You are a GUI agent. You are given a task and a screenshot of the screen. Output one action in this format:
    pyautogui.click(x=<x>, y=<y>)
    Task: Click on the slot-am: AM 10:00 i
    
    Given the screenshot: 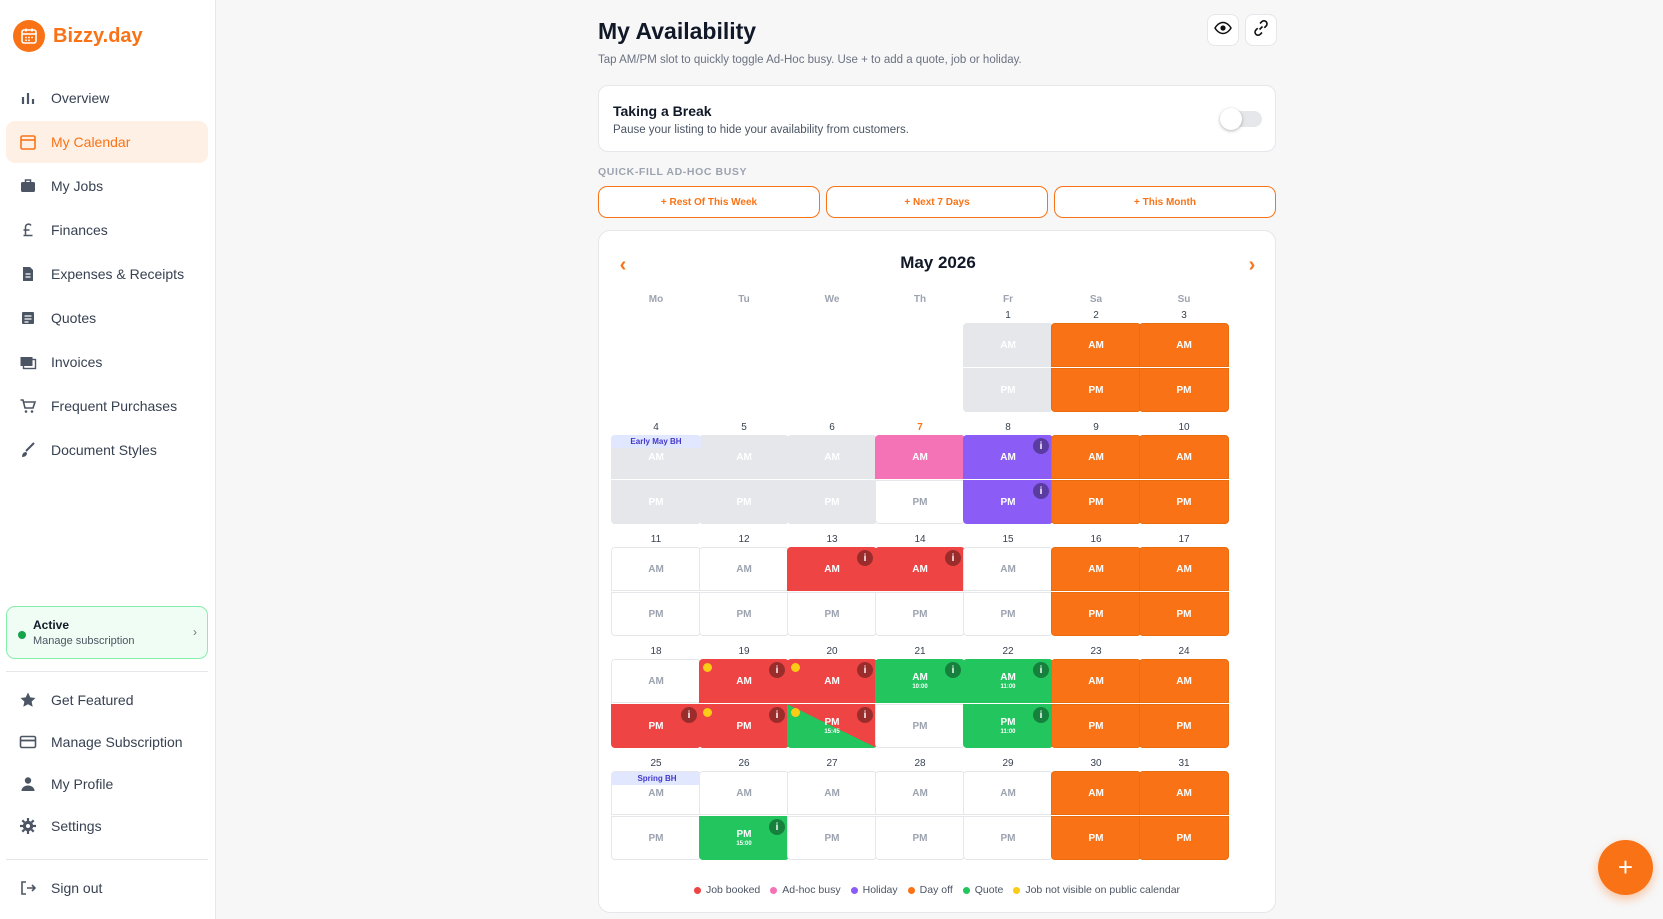 What is the action you would take?
    pyautogui.click(x=920, y=681)
    